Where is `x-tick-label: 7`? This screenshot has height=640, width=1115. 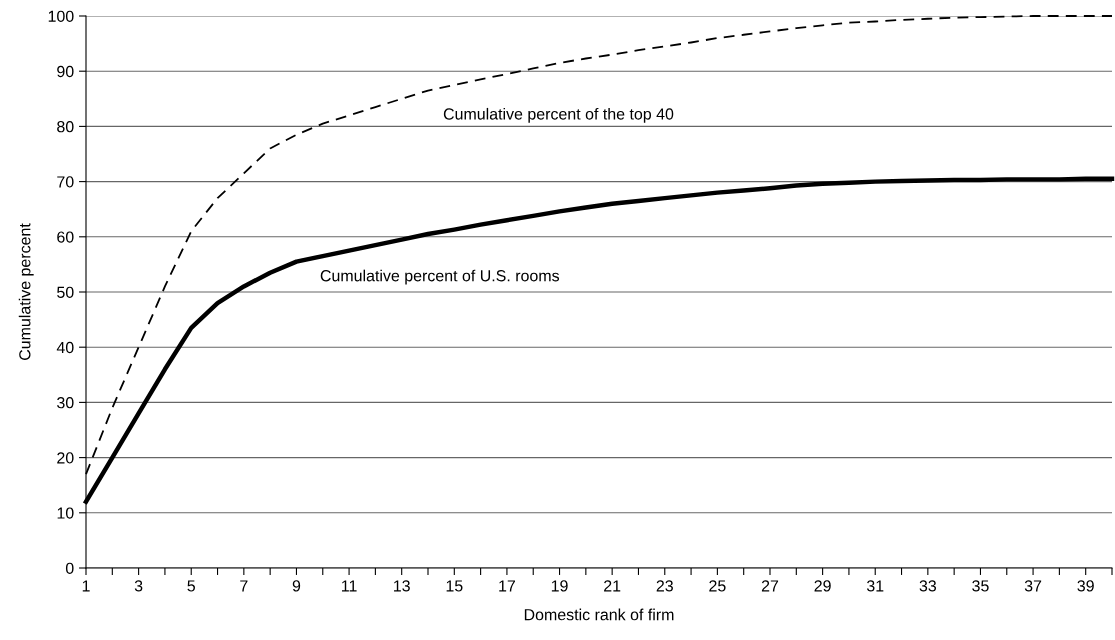 x-tick-label: 7 is located at coordinates (244, 586).